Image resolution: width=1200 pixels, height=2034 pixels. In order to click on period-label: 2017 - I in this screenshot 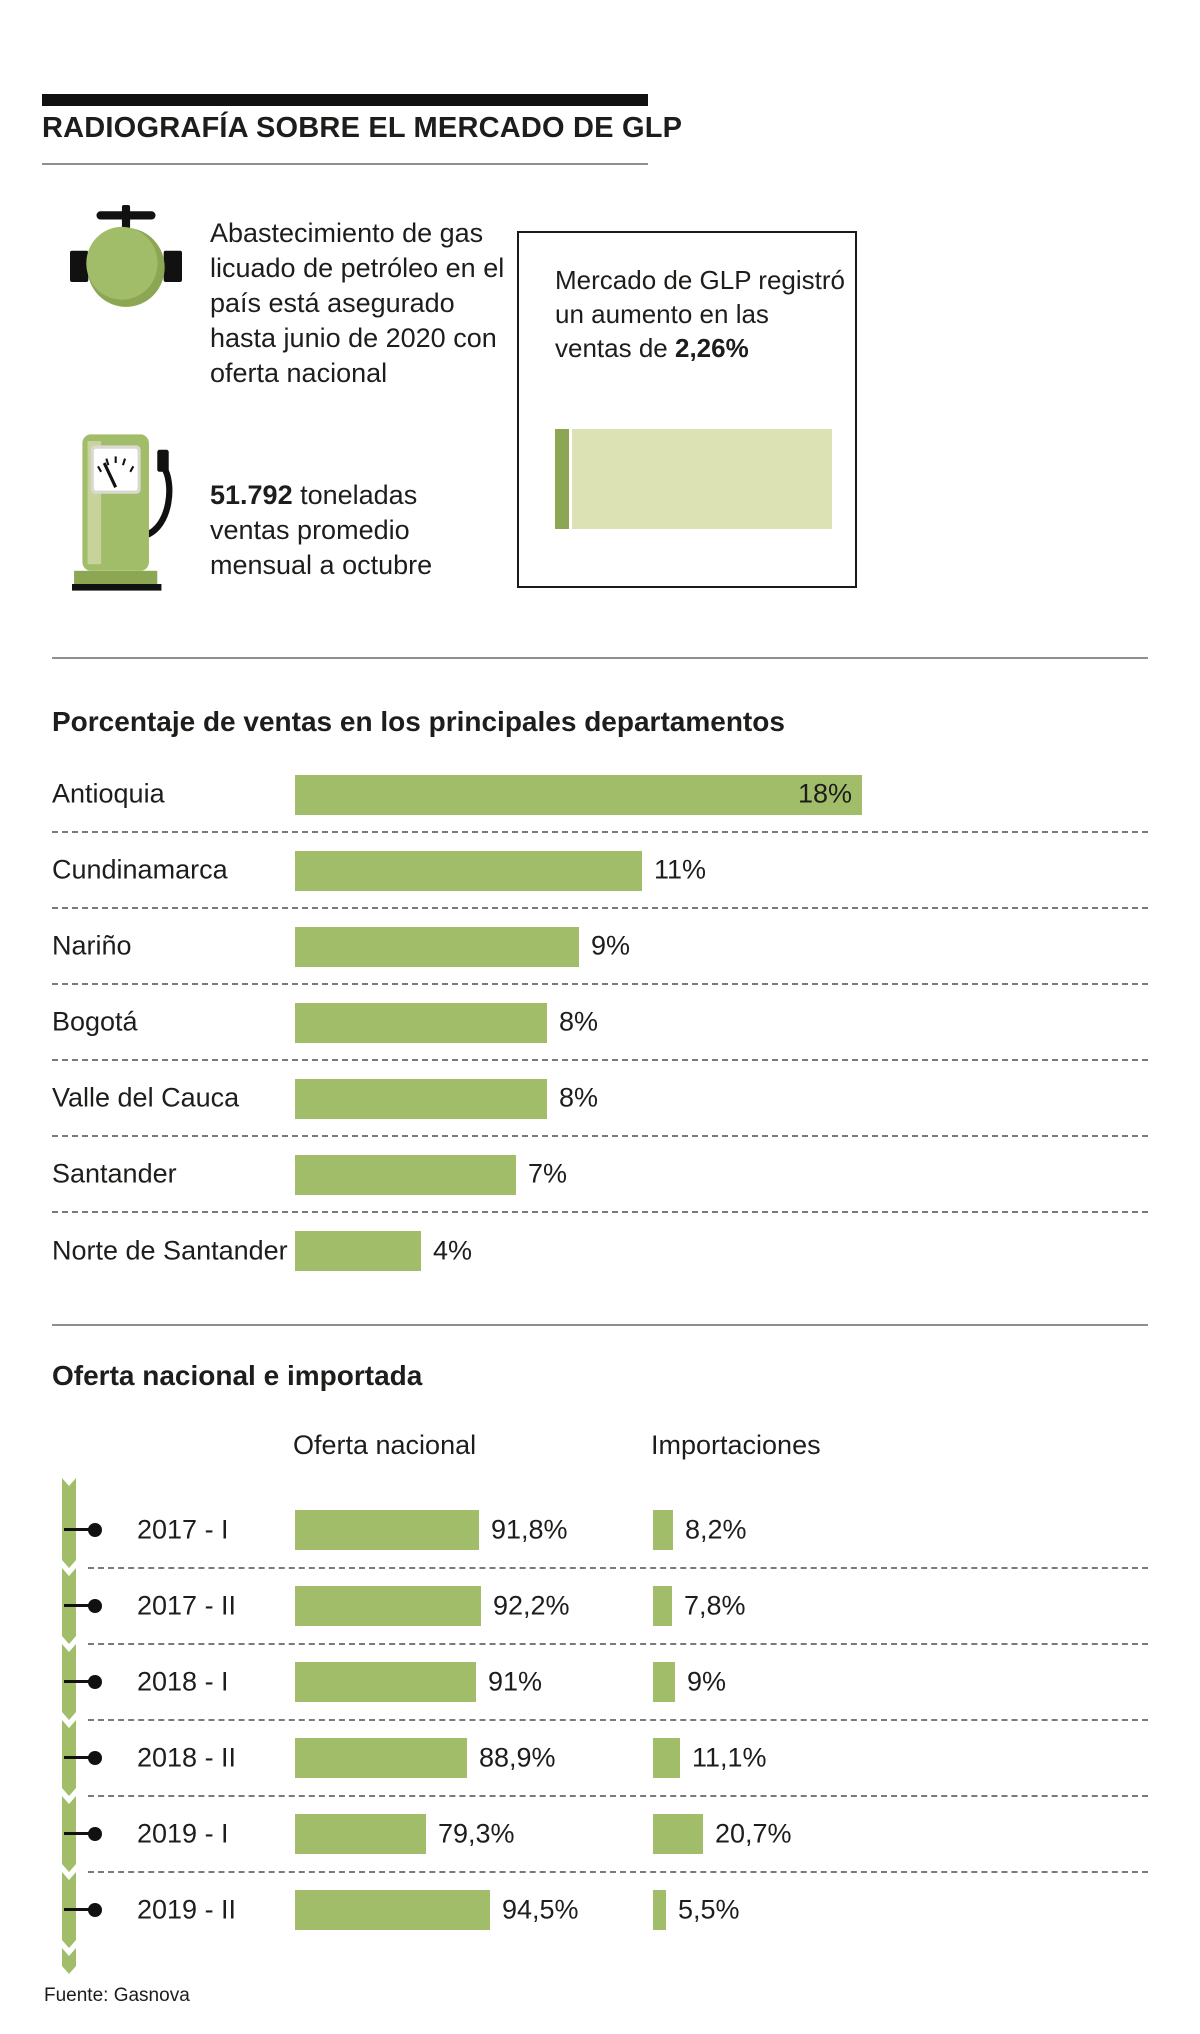, I will do `click(183, 1529)`.